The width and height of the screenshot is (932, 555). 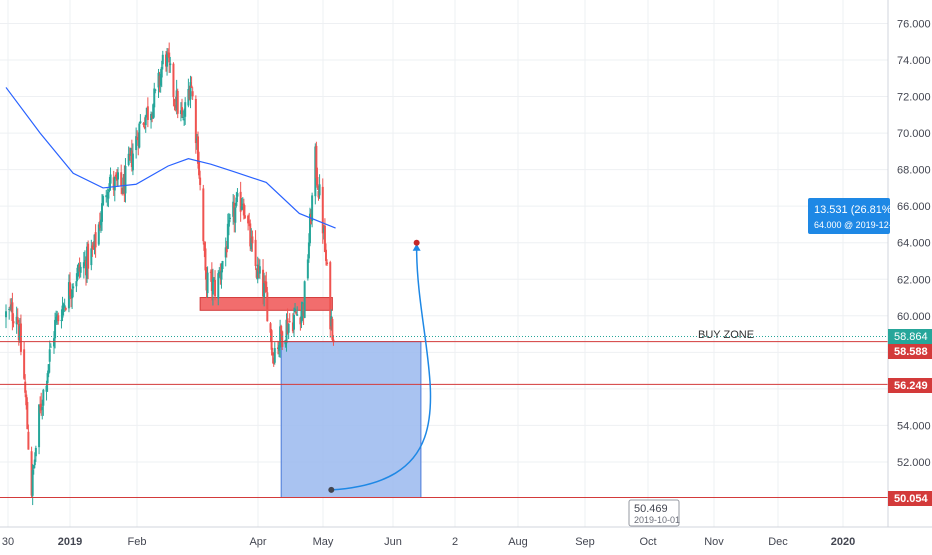 What do you see at coordinates (393, 542) in the screenshot?
I see `x-tick-label: Jun` at bounding box center [393, 542].